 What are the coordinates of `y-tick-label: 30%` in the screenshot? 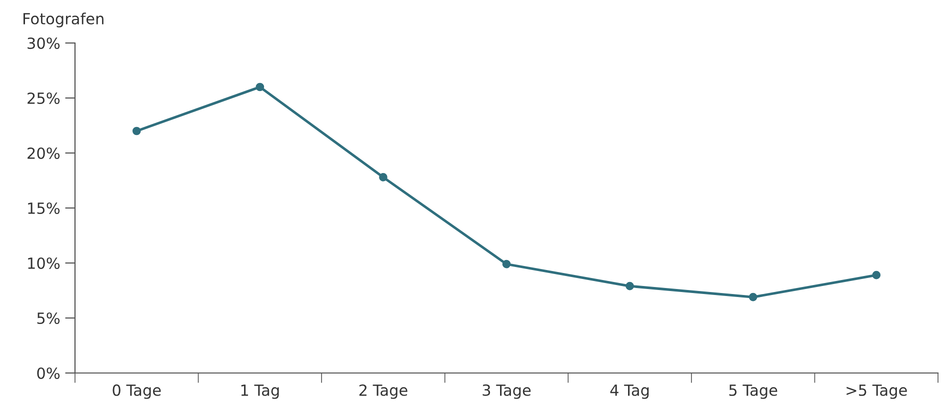 It's located at (44, 43).